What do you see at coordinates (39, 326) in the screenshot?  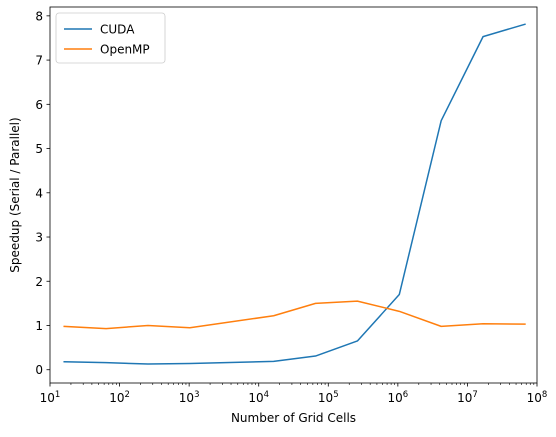 I see `y-tick-label: 1` at bounding box center [39, 326].